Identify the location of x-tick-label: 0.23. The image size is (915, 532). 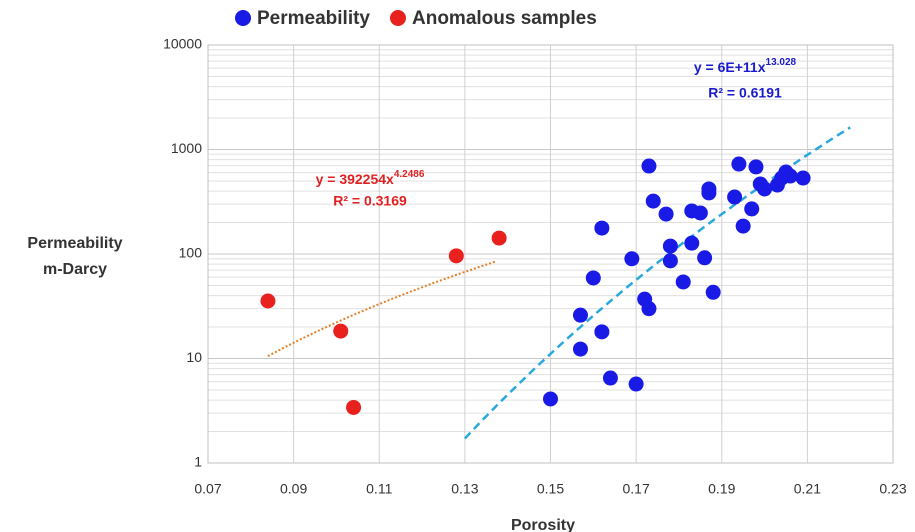
(892, 489).